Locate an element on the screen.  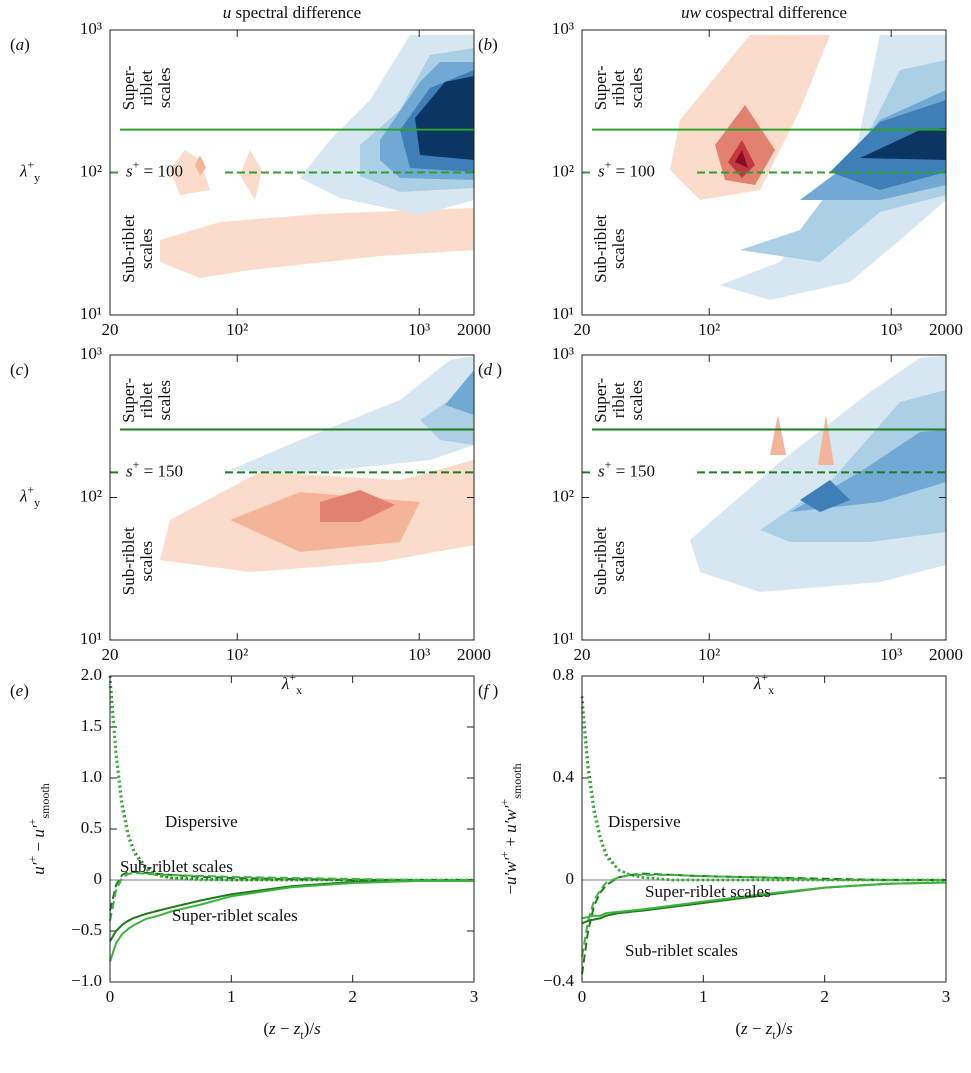
text-part: b is located at coordinates (488, 44).